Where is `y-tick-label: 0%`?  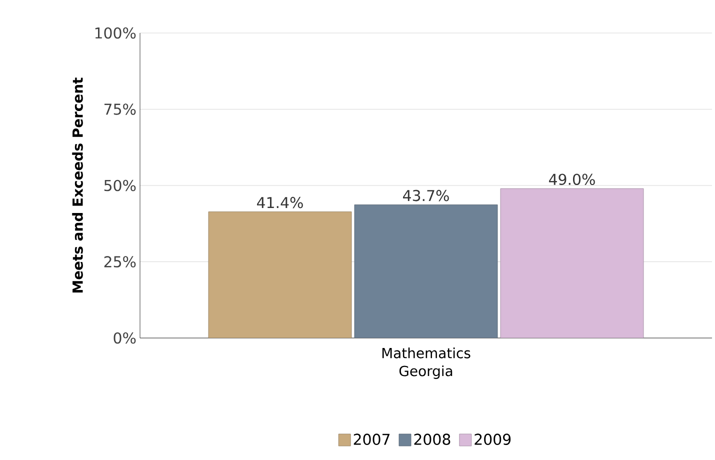 y-tick-label: 0% is located at coordinates (125, 338).